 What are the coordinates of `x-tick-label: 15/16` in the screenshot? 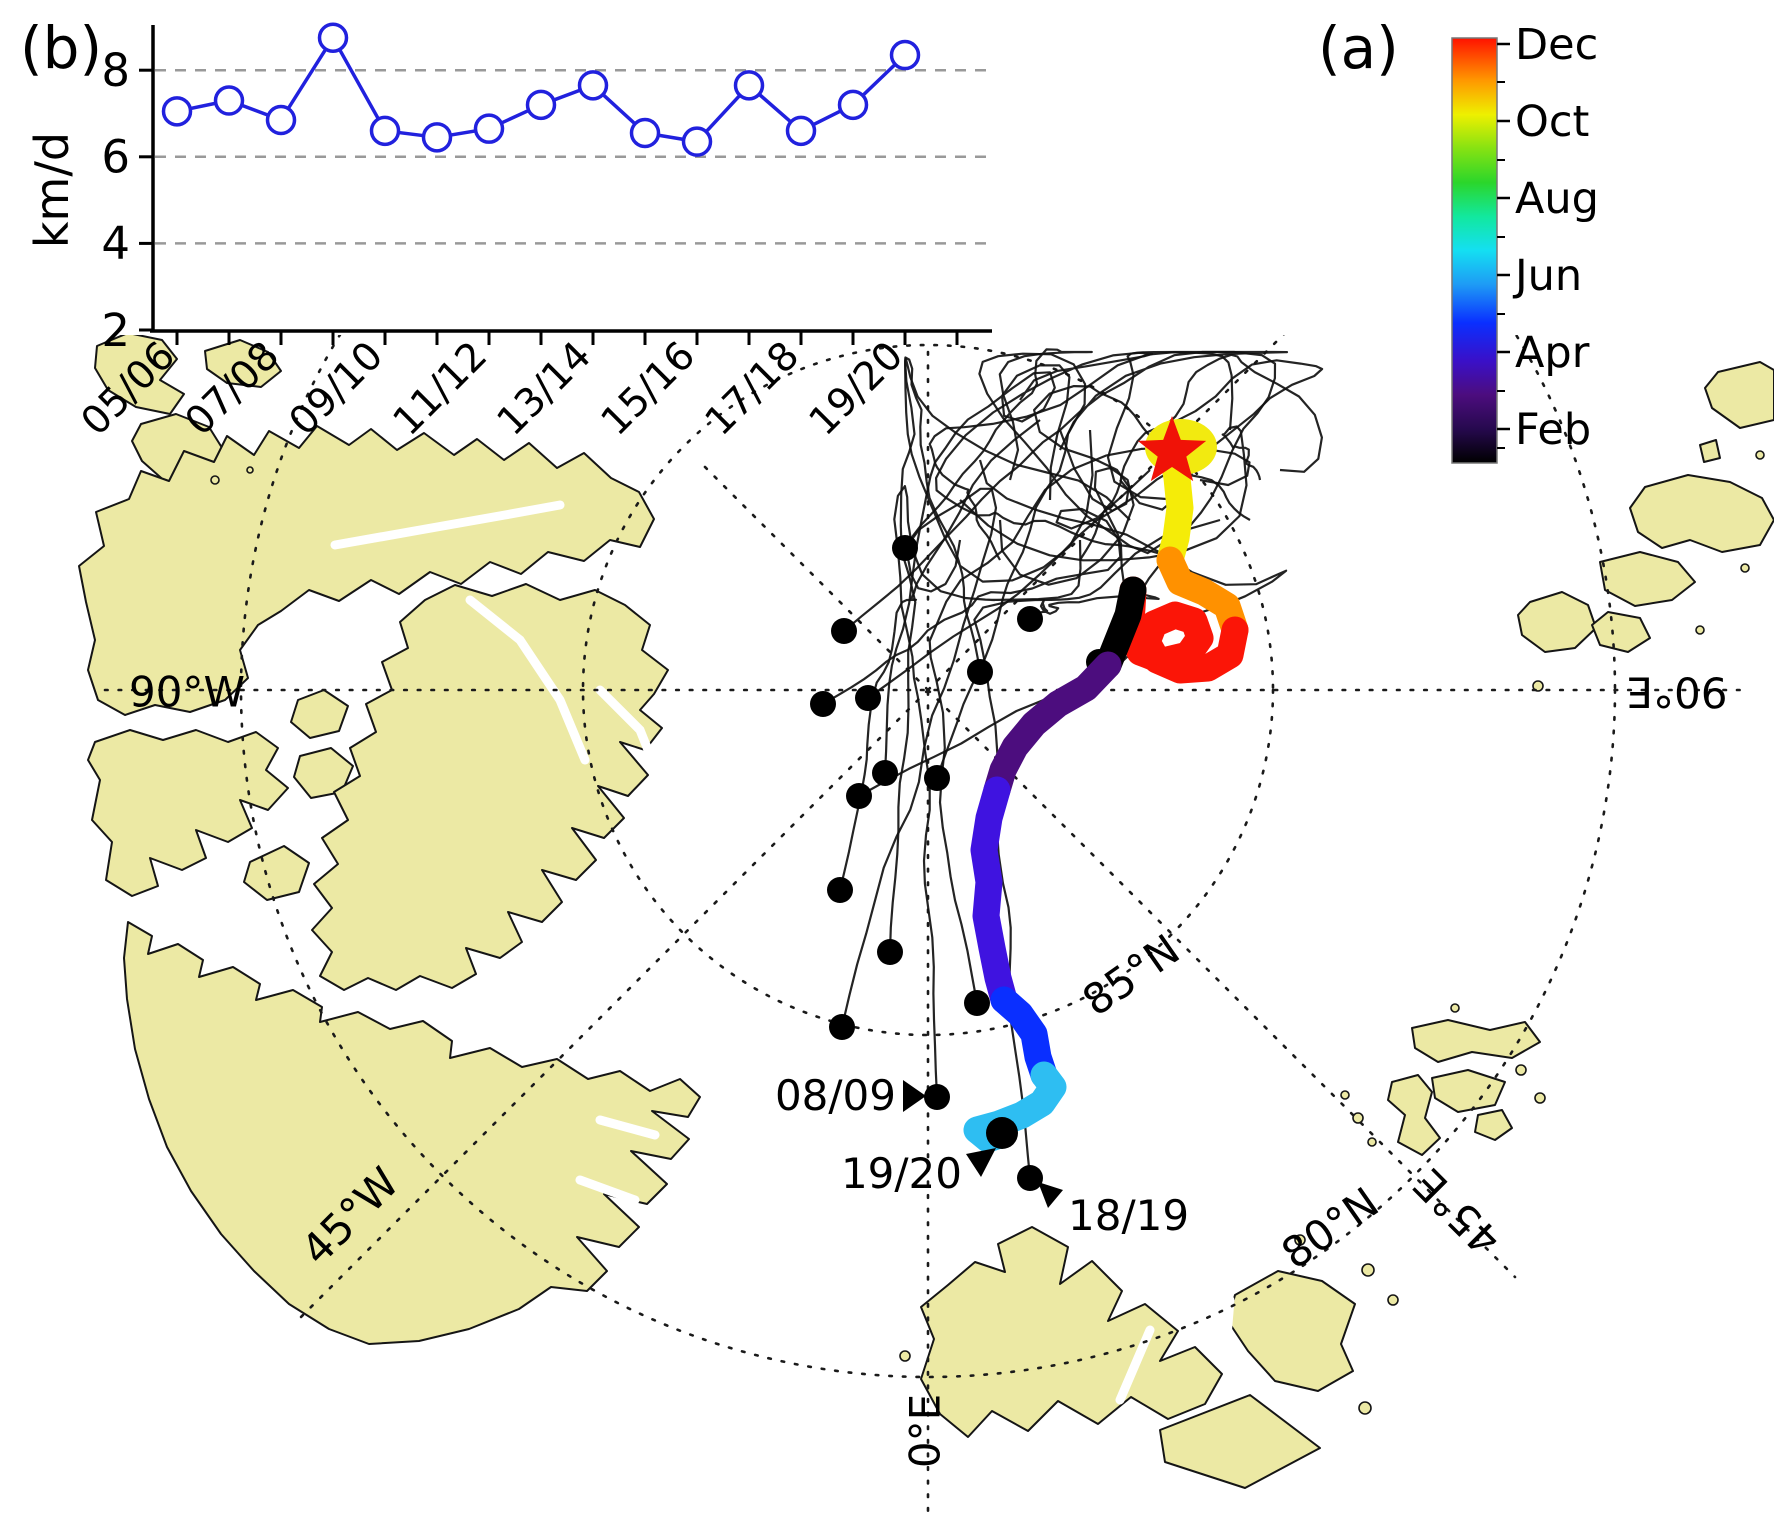 It's located at (648, 388).